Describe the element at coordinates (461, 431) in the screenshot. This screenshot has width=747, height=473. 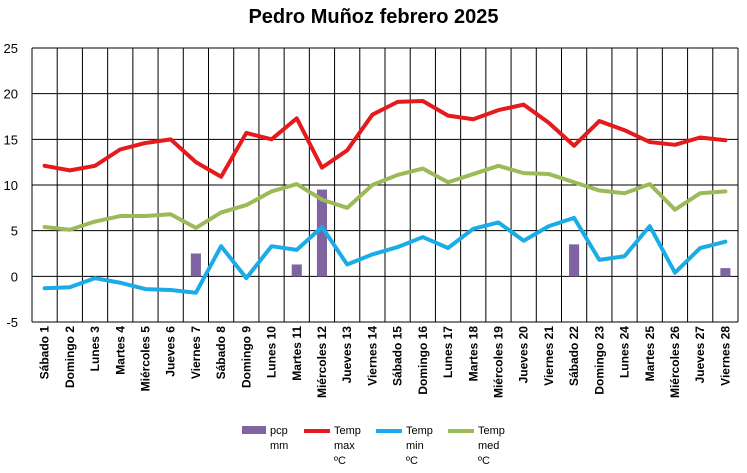
I see `legend-swatch-temp-med` at that location.